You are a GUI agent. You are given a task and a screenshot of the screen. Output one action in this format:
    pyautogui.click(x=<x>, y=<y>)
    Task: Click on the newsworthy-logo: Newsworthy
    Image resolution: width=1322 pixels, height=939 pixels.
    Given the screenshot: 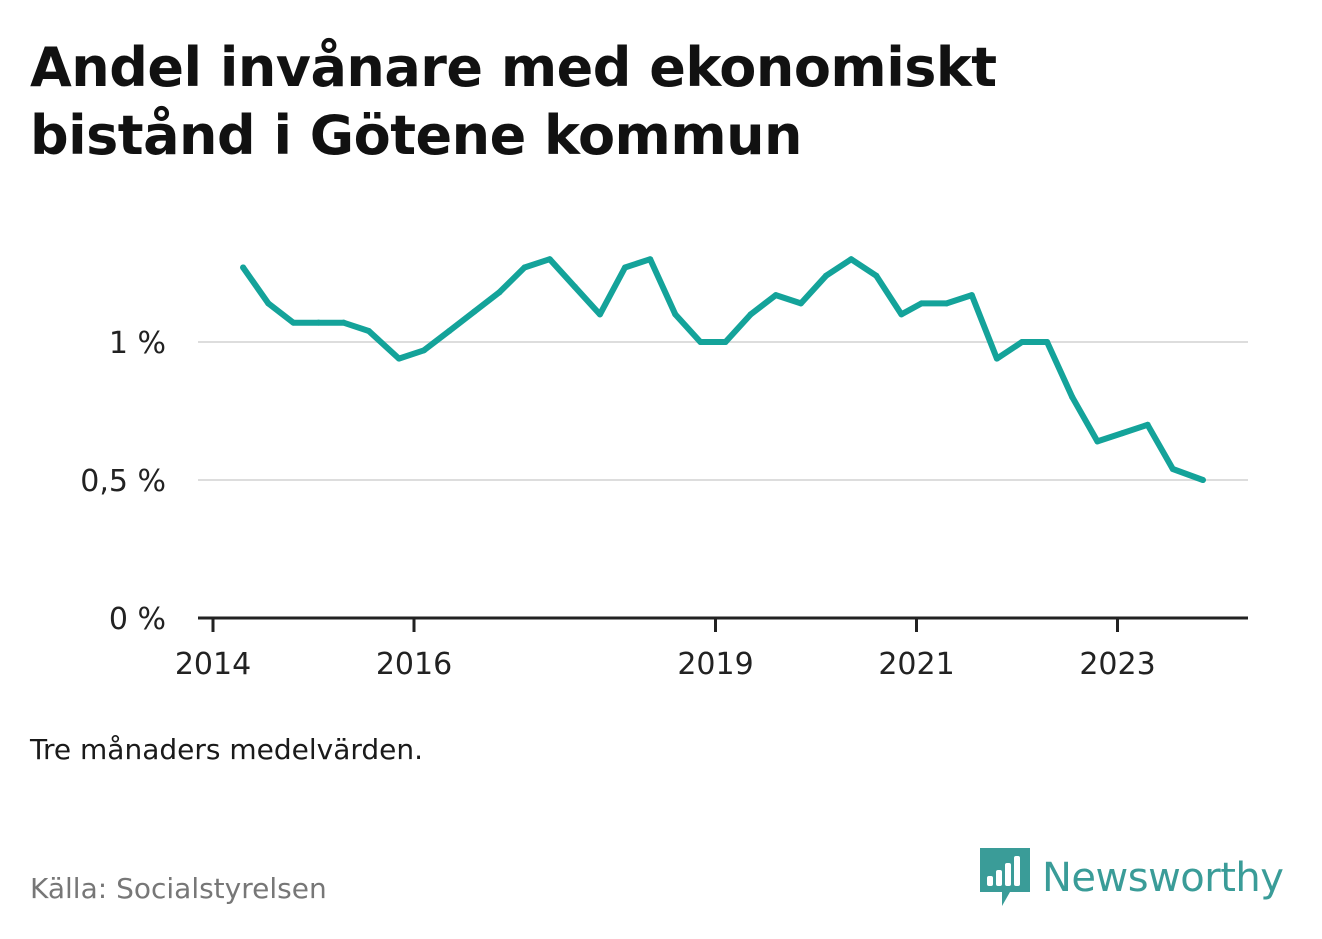 What is the action you would take?
    pyautogui.click(x=1132, y=878)
    